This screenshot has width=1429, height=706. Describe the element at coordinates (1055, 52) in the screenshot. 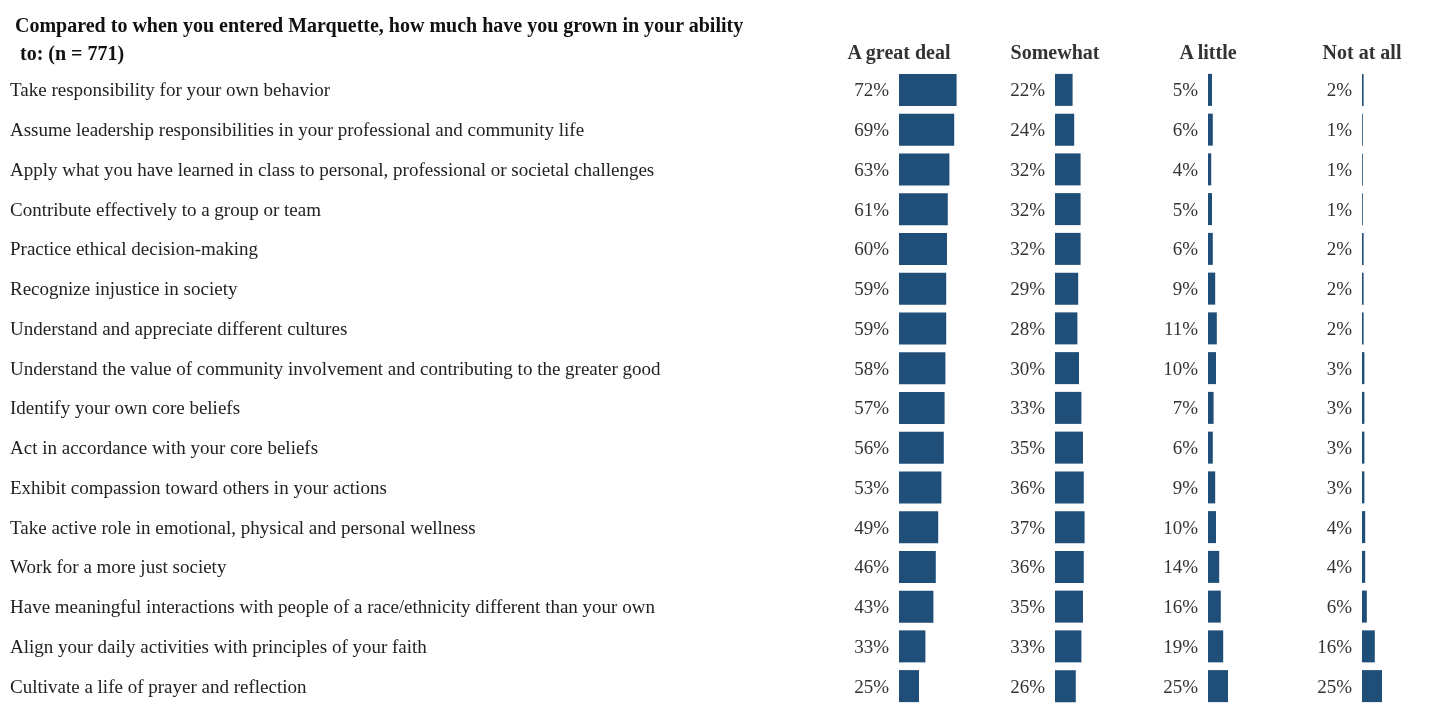

I see `series-label: Somewhat` at that location.